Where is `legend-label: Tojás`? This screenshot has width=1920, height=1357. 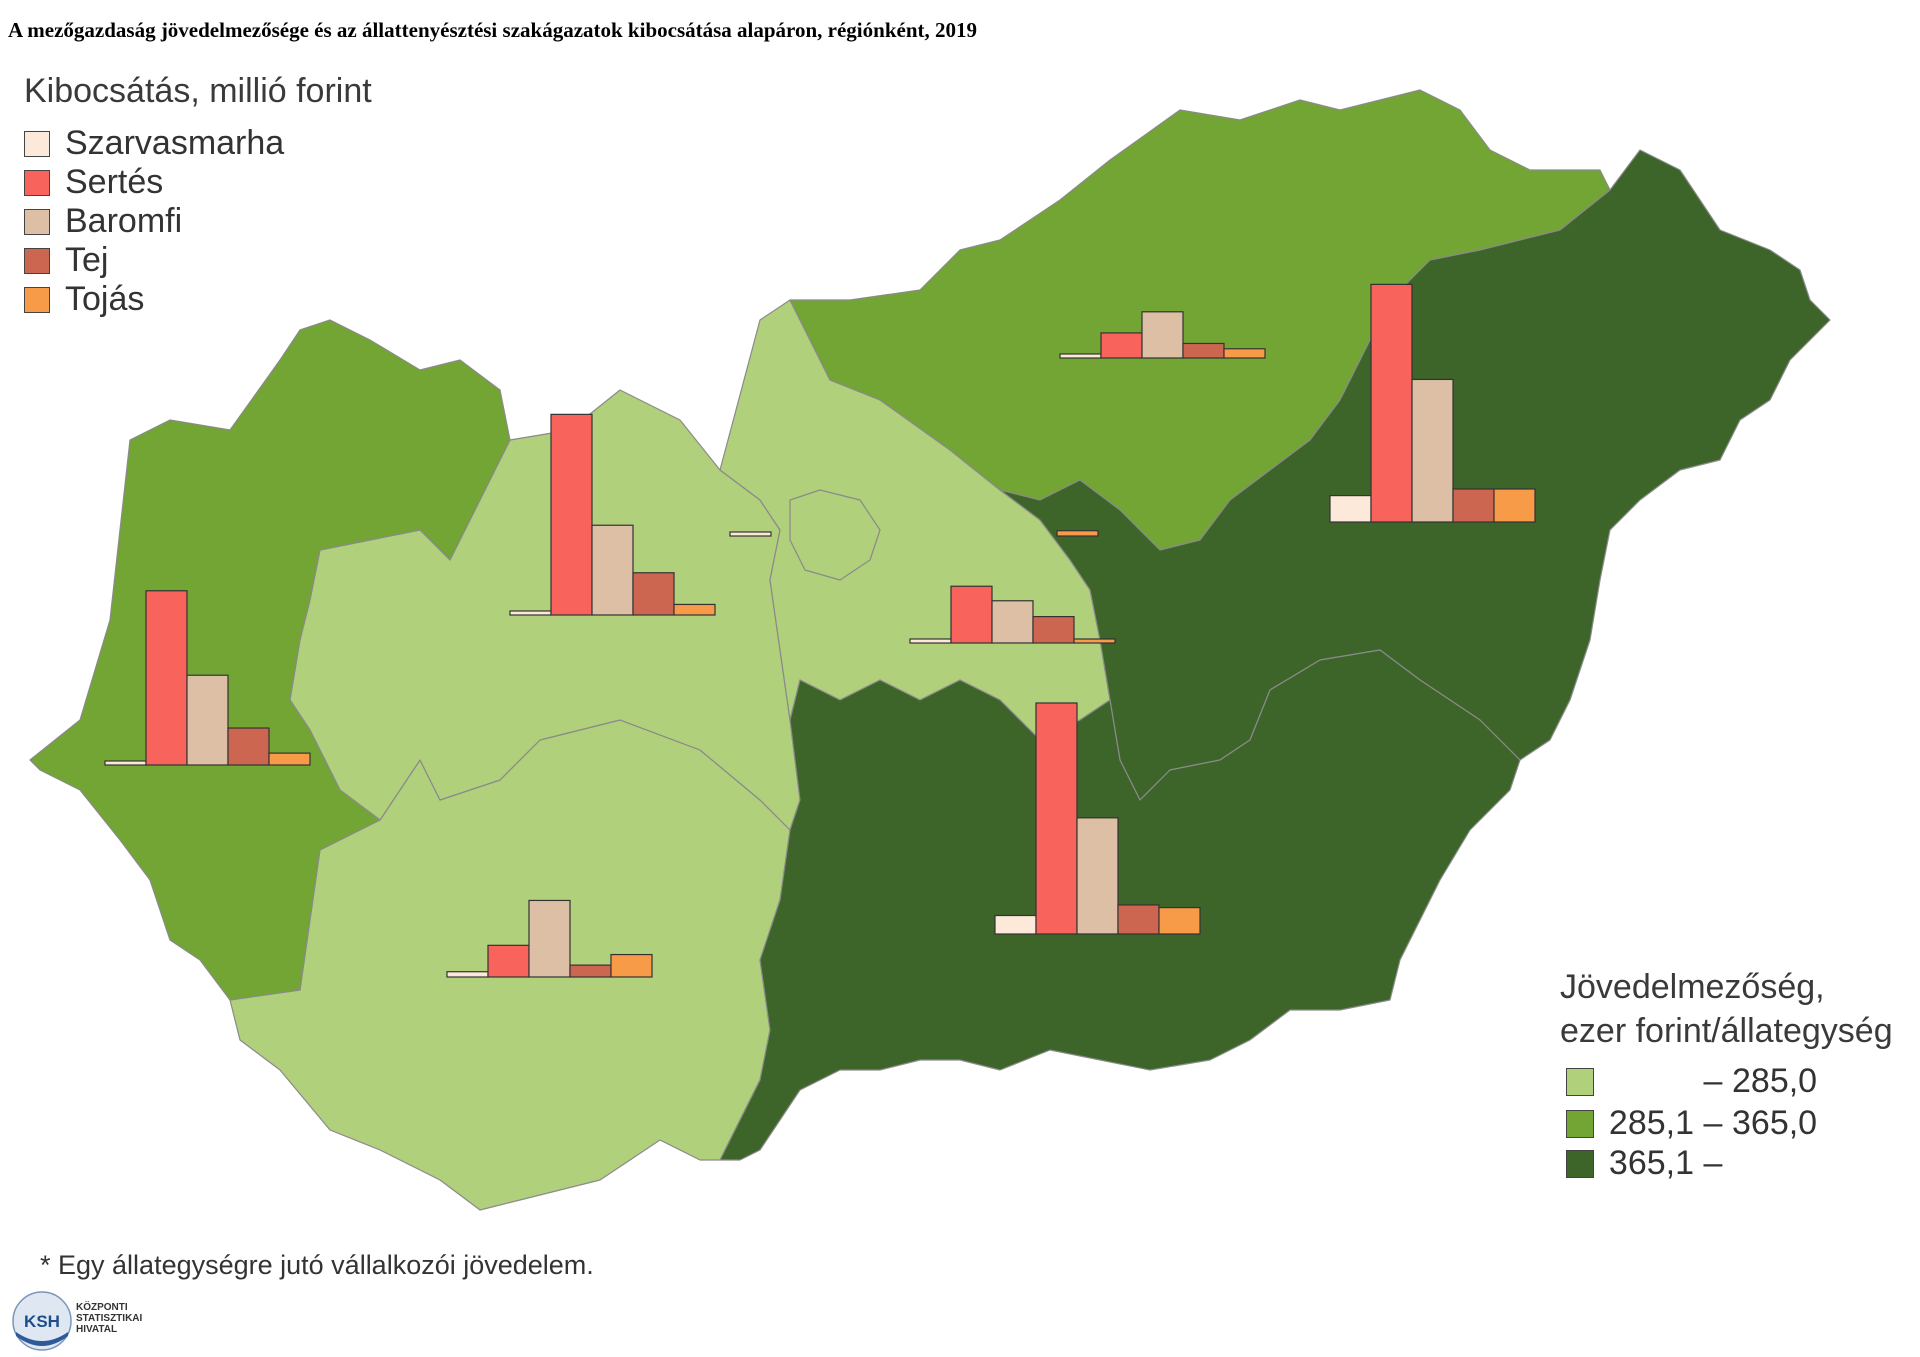 legend-label: Tojás is located at coordinates (105, 299).